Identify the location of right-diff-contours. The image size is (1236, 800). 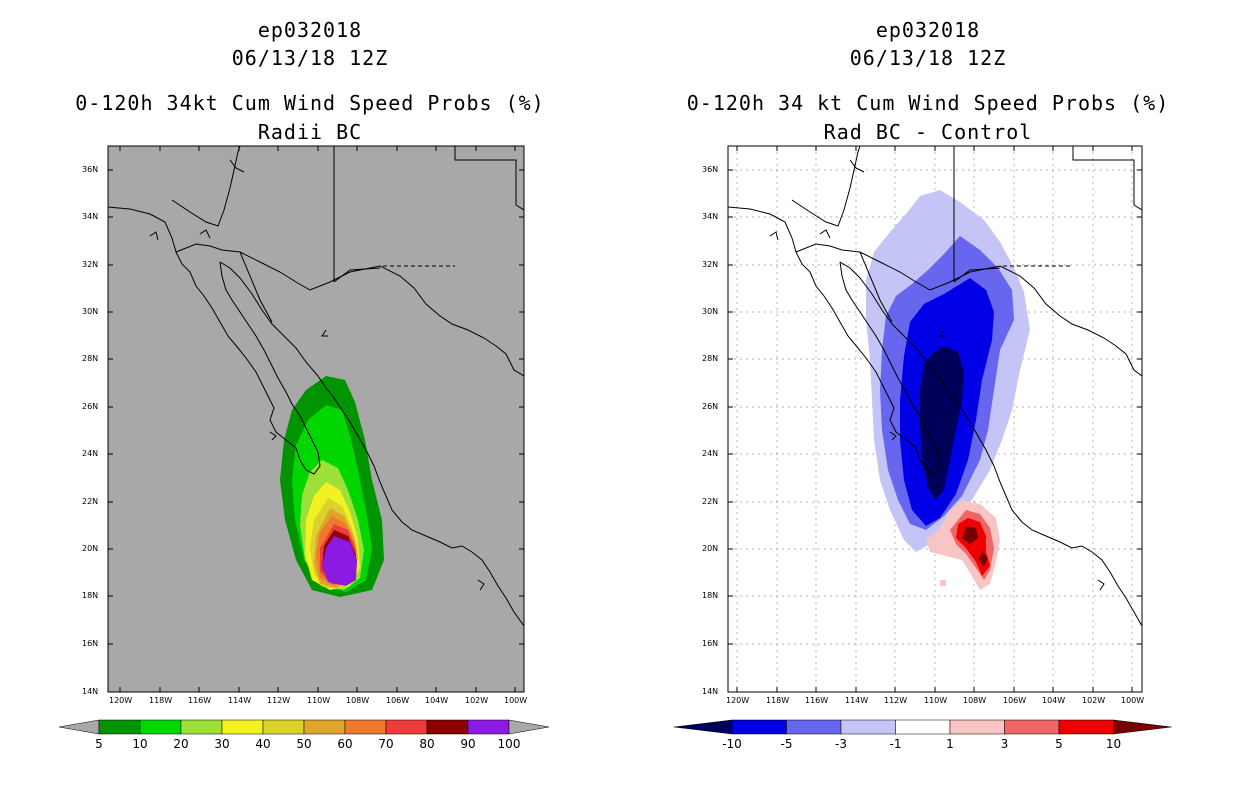
(948, 390).